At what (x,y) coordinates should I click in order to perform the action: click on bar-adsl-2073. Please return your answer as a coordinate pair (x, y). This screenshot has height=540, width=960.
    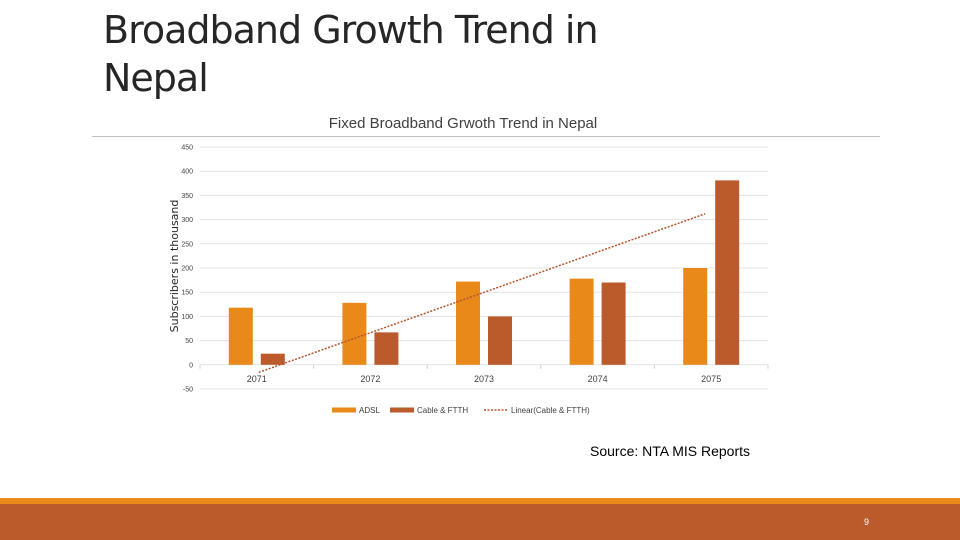
    Looking at the image, I should click on (468, 323).